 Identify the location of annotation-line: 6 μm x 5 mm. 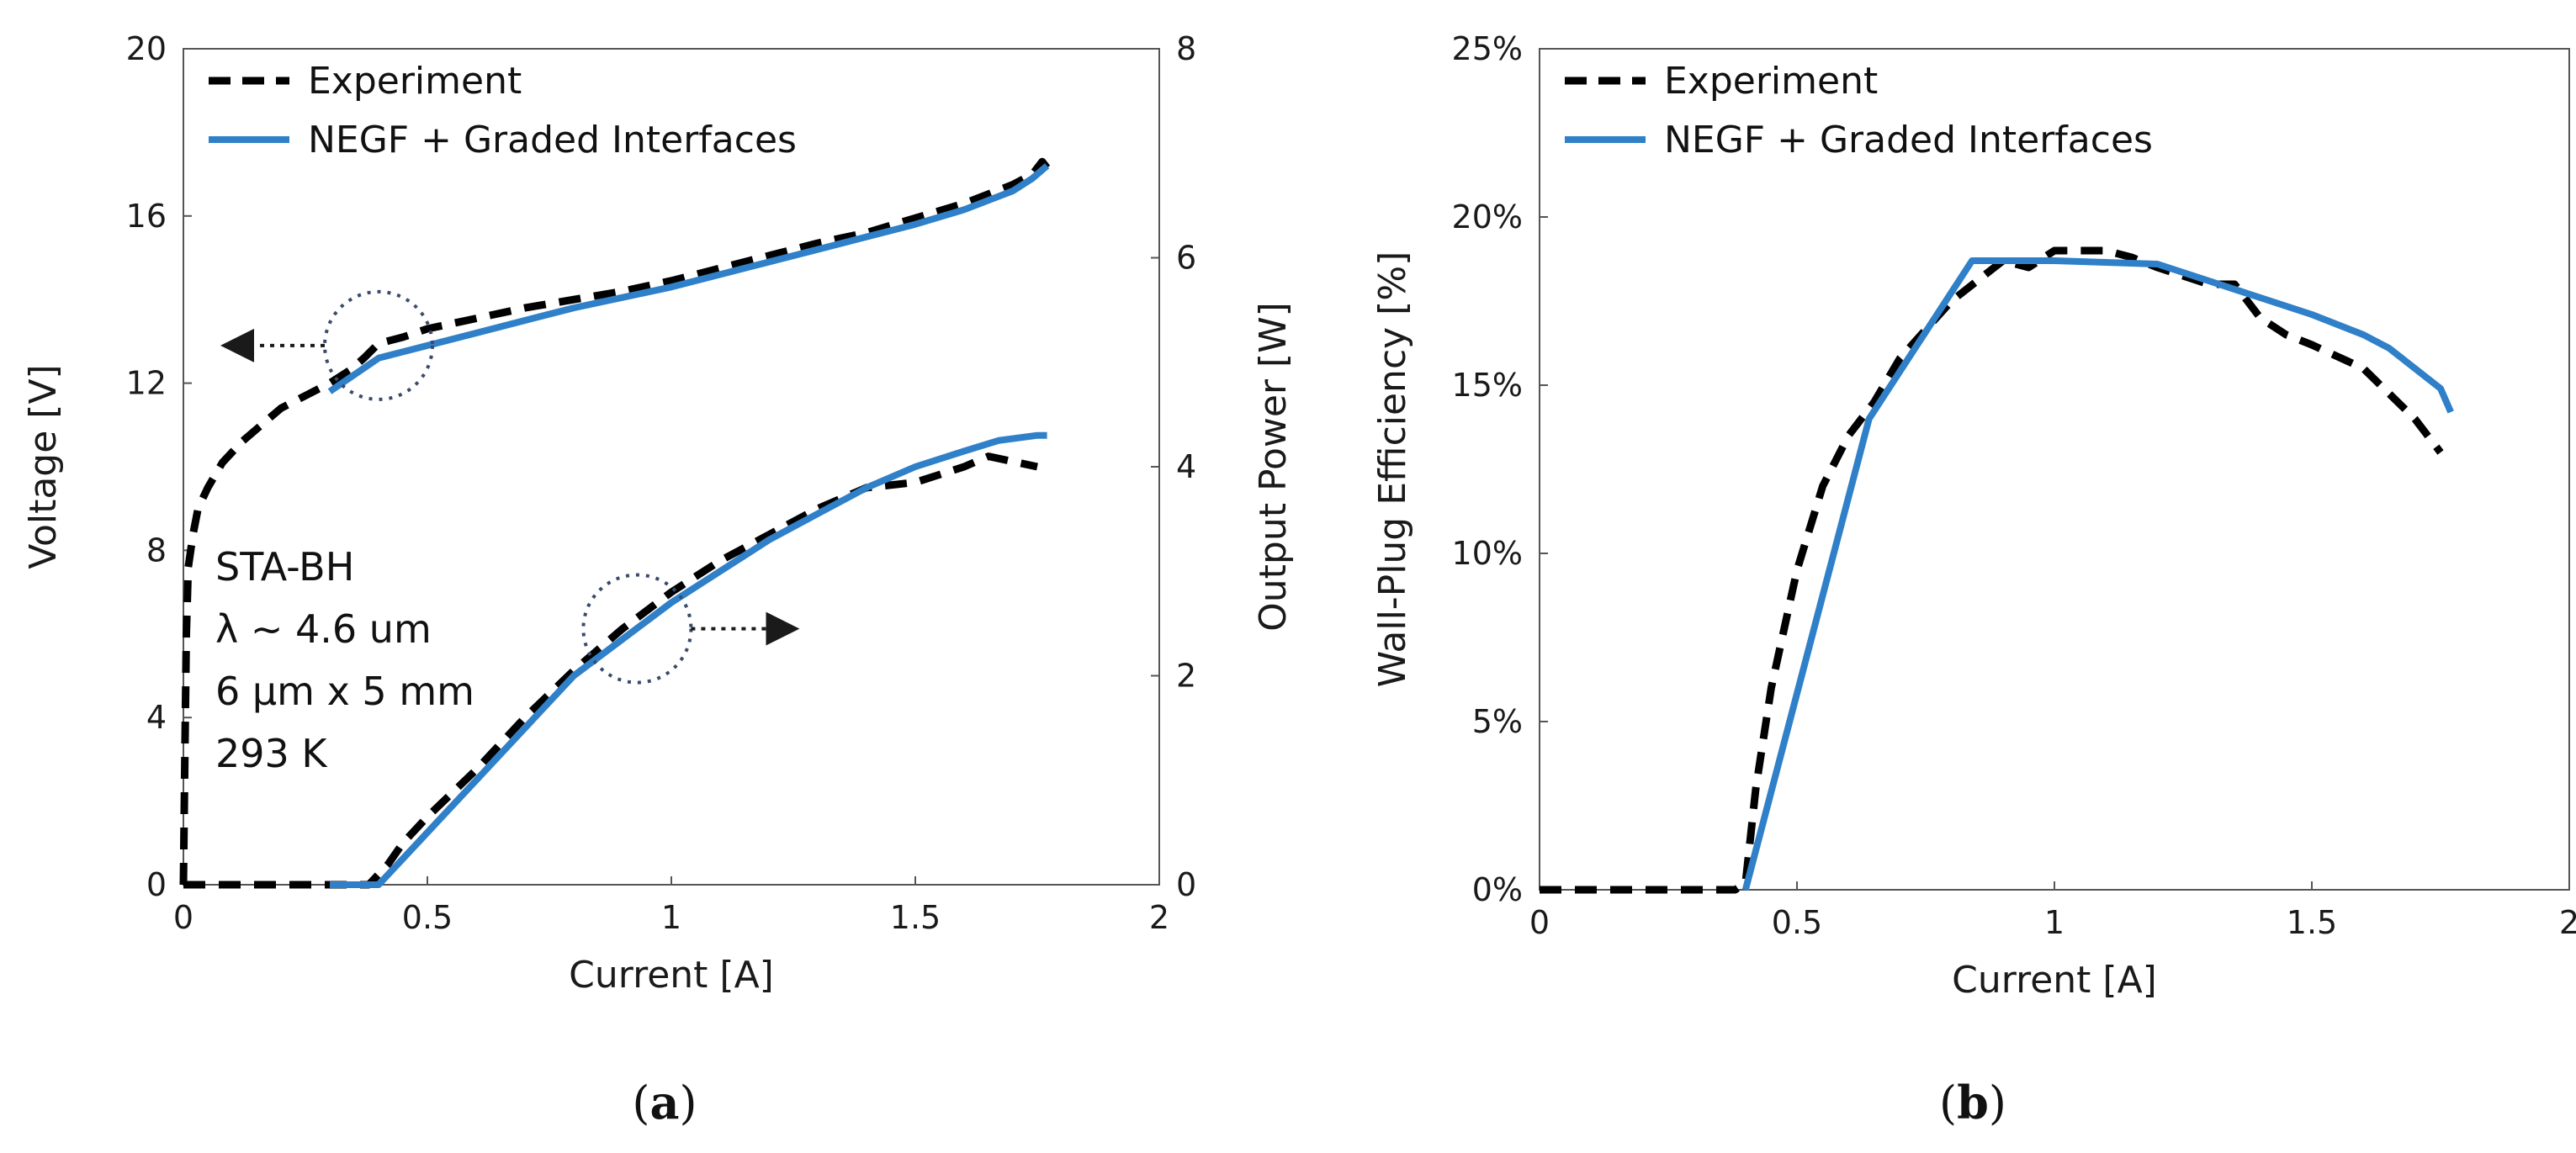
(344, 691).